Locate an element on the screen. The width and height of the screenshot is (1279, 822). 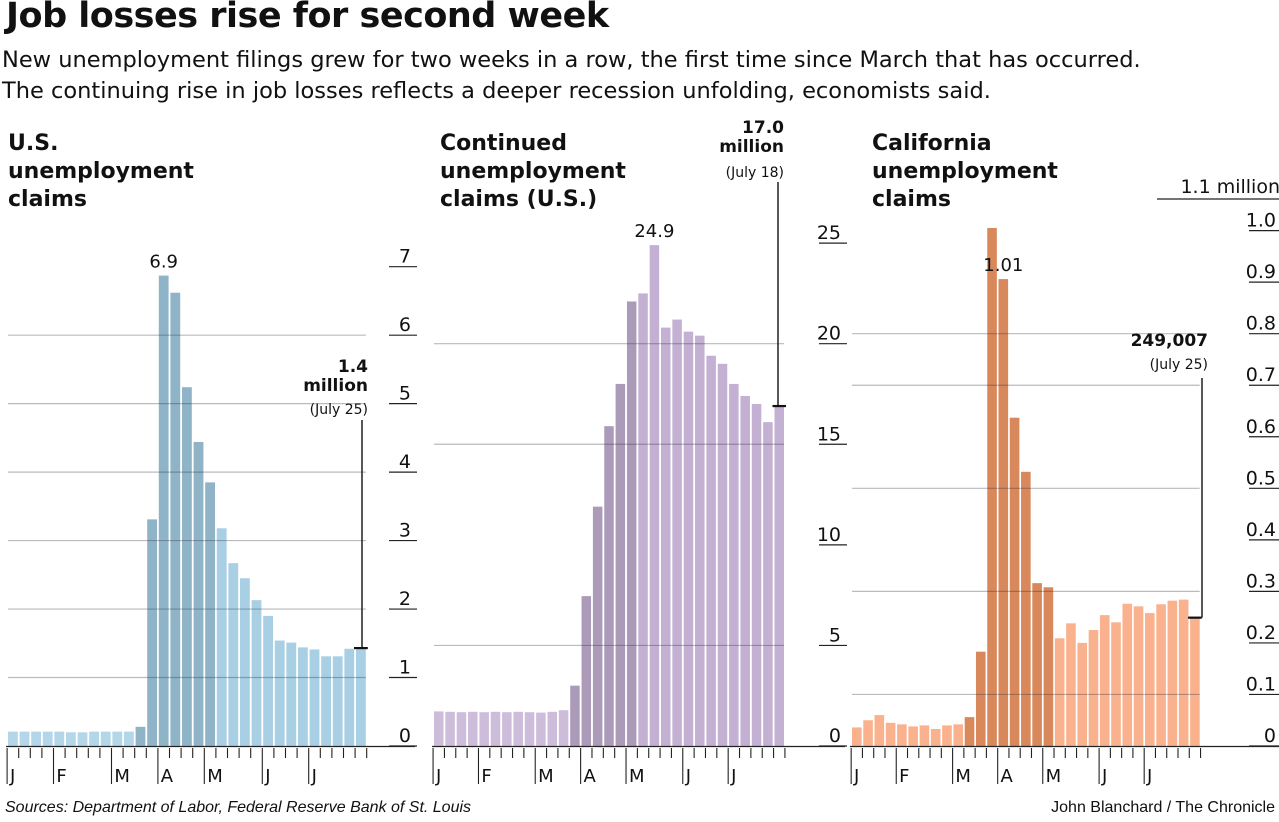
y-tick-label: 0.3 is located at coordinates (1261, 581).